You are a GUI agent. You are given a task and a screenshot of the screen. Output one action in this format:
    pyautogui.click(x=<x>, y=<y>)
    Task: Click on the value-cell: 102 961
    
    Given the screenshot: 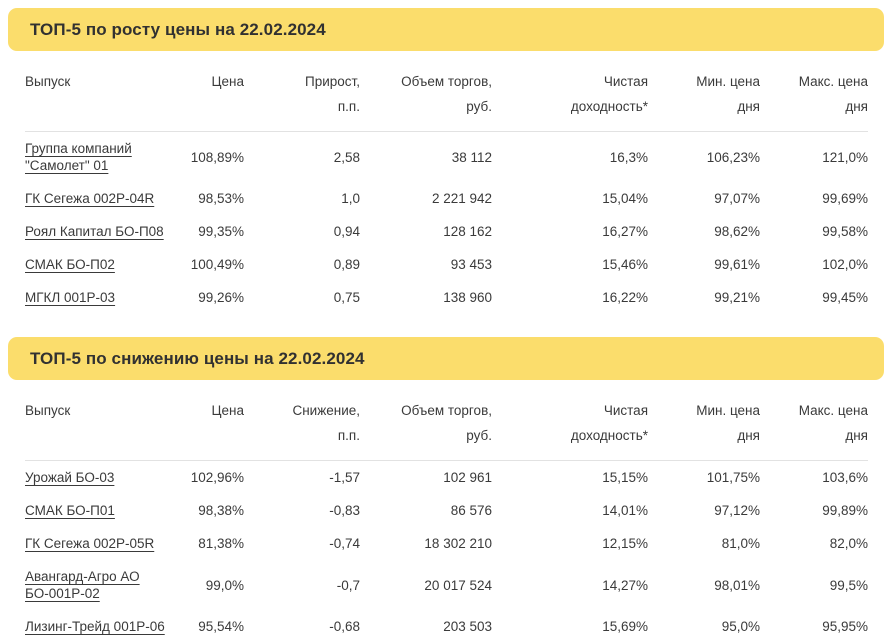 What is the action you would take?
    pyautogui.click(x=467, y=477)
    